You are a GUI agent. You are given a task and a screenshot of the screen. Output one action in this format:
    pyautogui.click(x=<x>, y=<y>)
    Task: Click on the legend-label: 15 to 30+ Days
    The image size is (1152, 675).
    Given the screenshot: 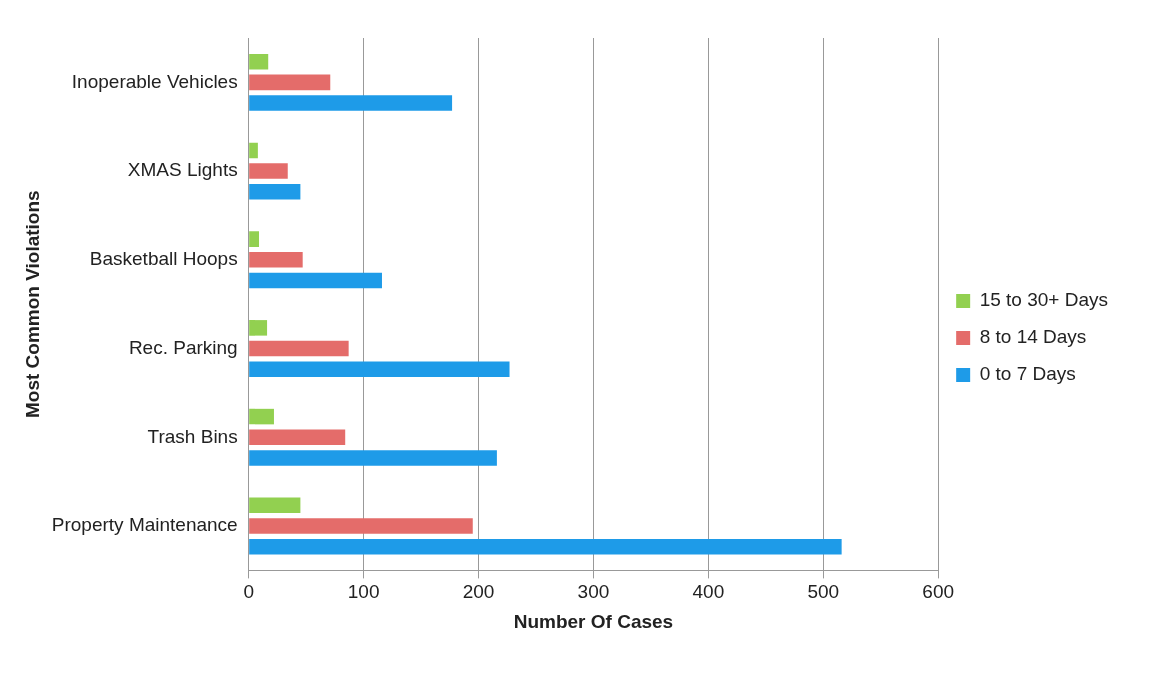 What is the action you would take?
    pyautogui.click(x=1044, y=300)
    